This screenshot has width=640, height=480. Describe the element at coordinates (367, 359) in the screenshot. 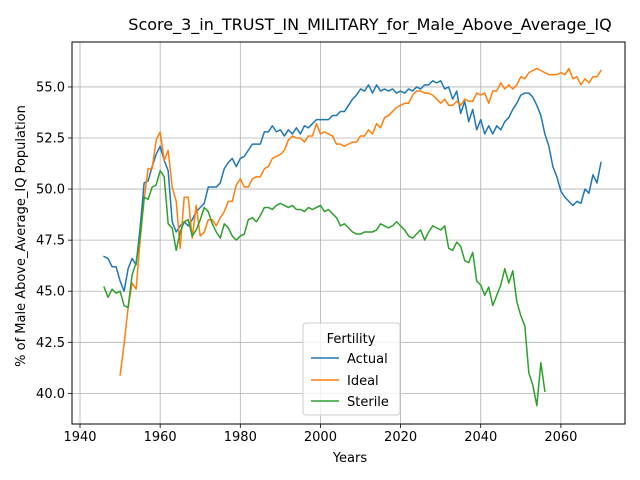

I see `legend-label-actual: Actual` at that location.